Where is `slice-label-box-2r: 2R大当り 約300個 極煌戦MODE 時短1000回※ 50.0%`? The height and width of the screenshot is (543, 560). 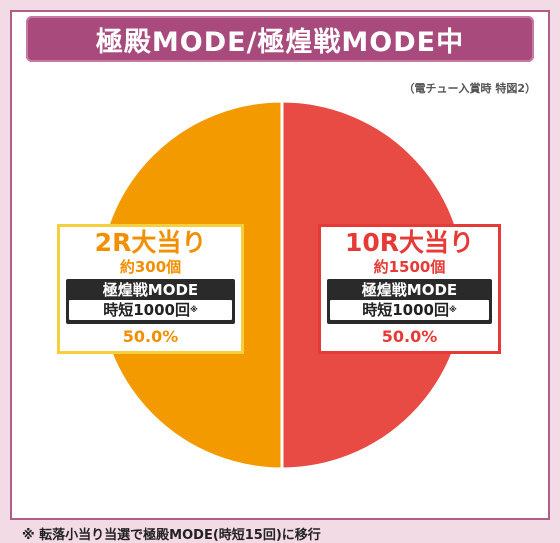
slice-label-box-2r: 2R大当り 約300個 極煌戦MODE 時短1000回※ 50.0% is located at coordinates (150, 289).